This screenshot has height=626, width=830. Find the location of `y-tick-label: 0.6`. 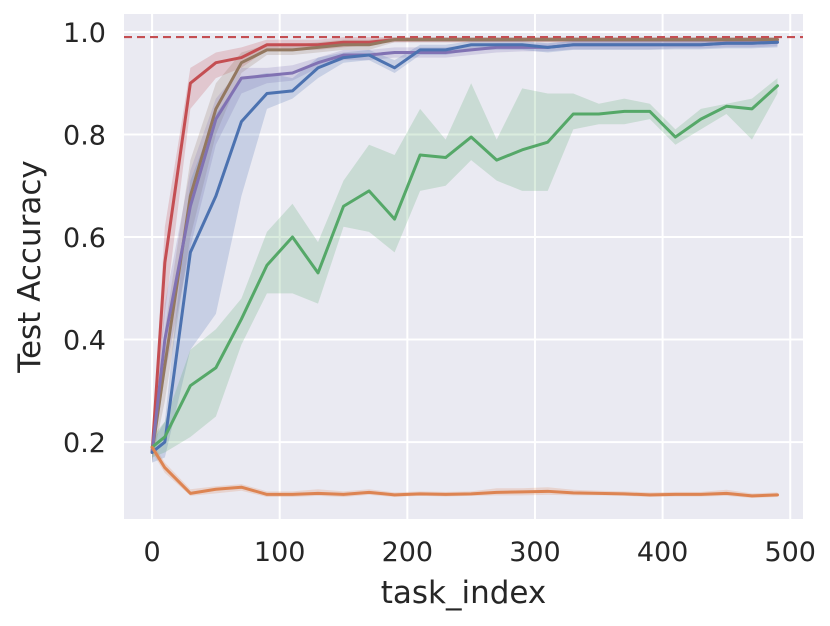

y-tick-label: 0.6 is located at coordinates (84, 238).